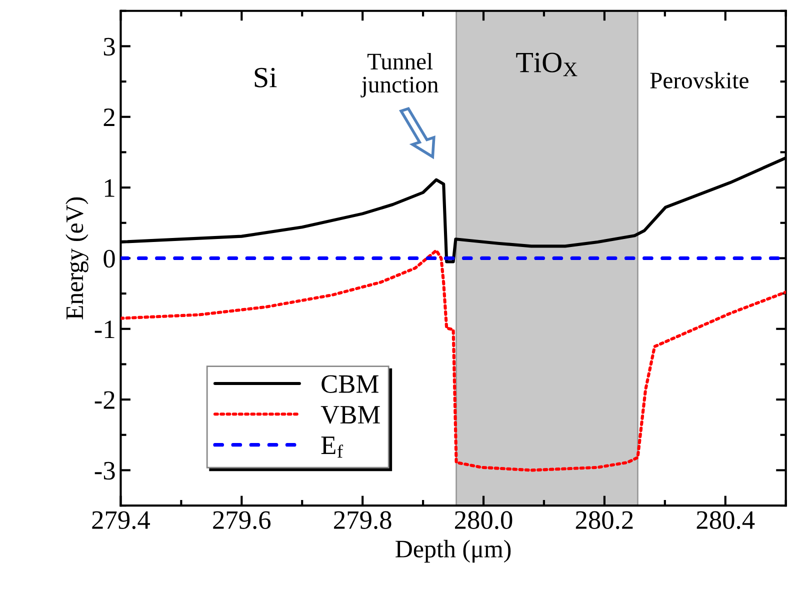 The height and width of the screenshot is (604, 789). I want to click on annotation: Si, so click(265, 78).